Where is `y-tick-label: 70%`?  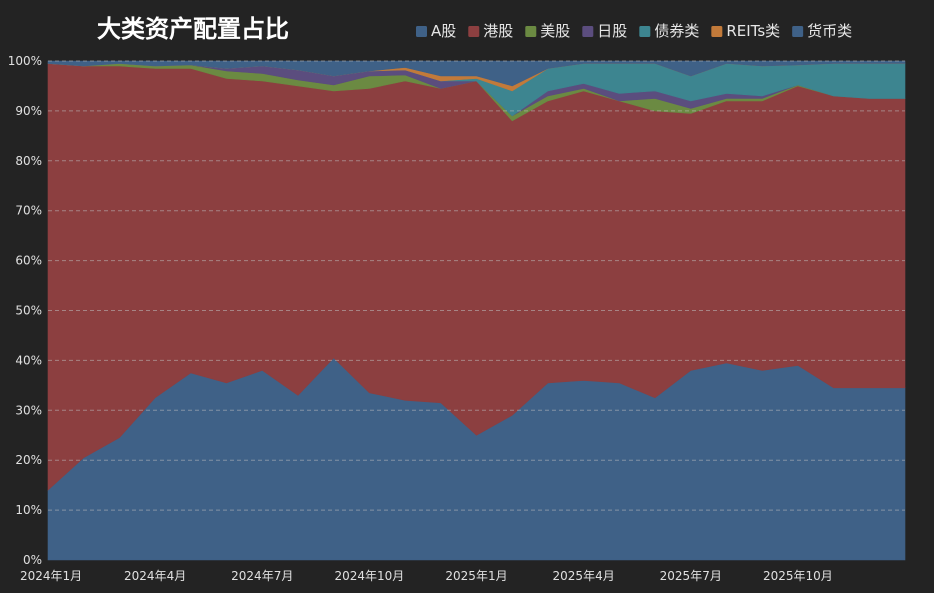
y-tick-label: 70% is located at coordinates (28, 211).